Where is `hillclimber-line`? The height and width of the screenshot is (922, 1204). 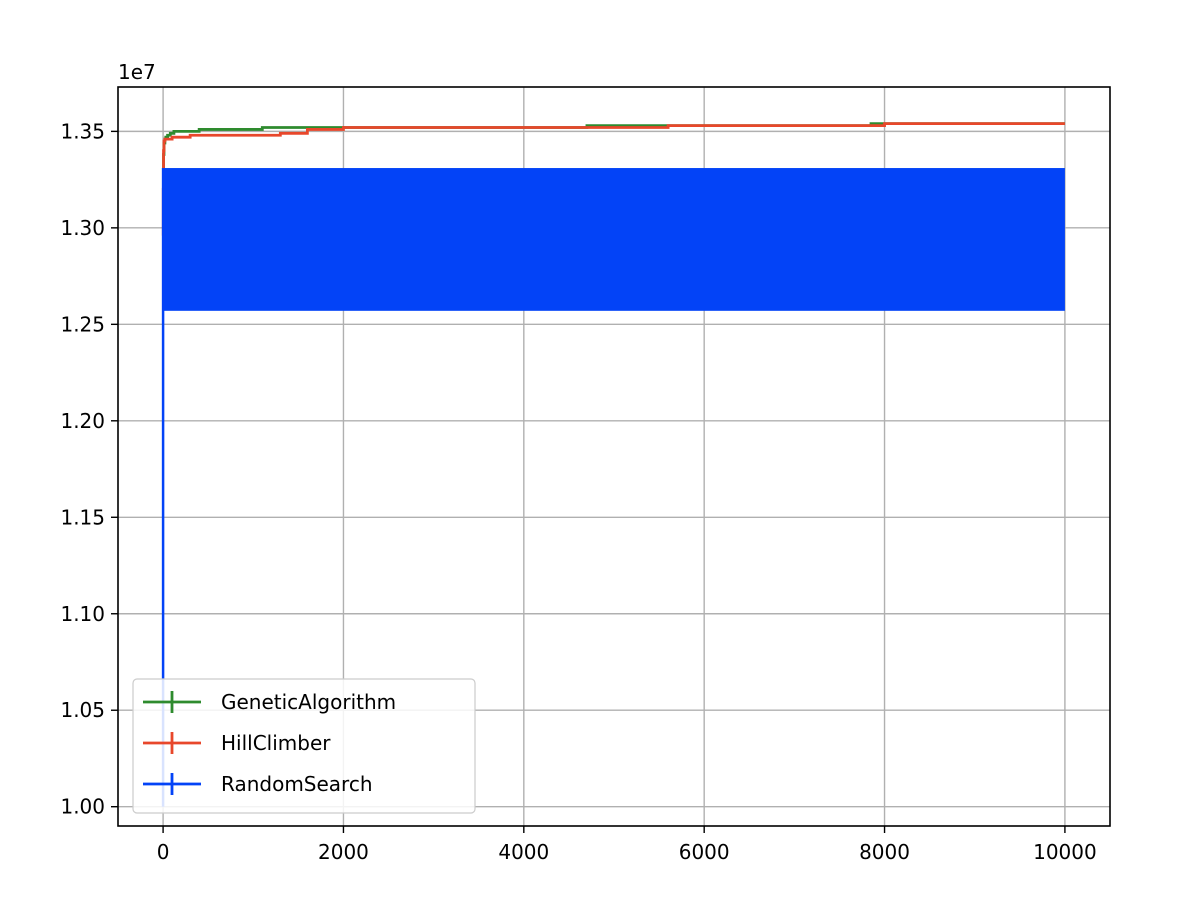 hillclimber-line is located at coordinates (613, 179).